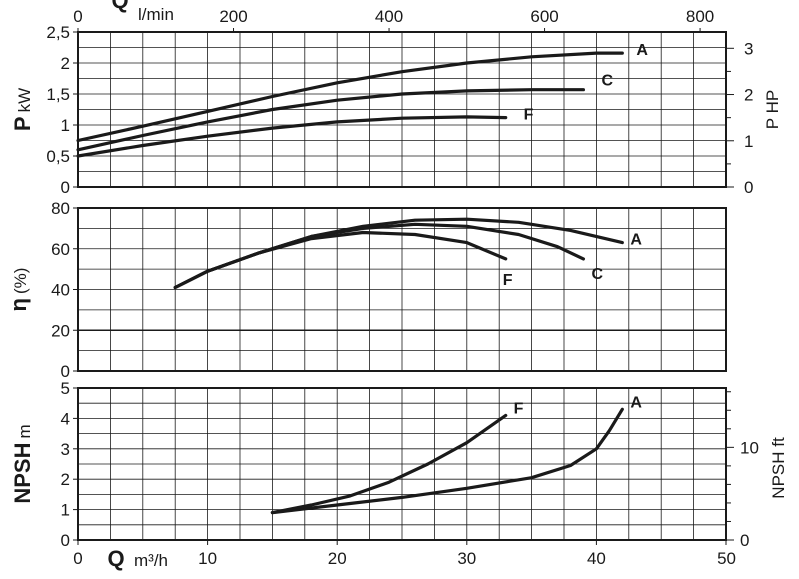 The image size is (799, 579). I want to click on y-tick-label: 5, so click(65, 388).